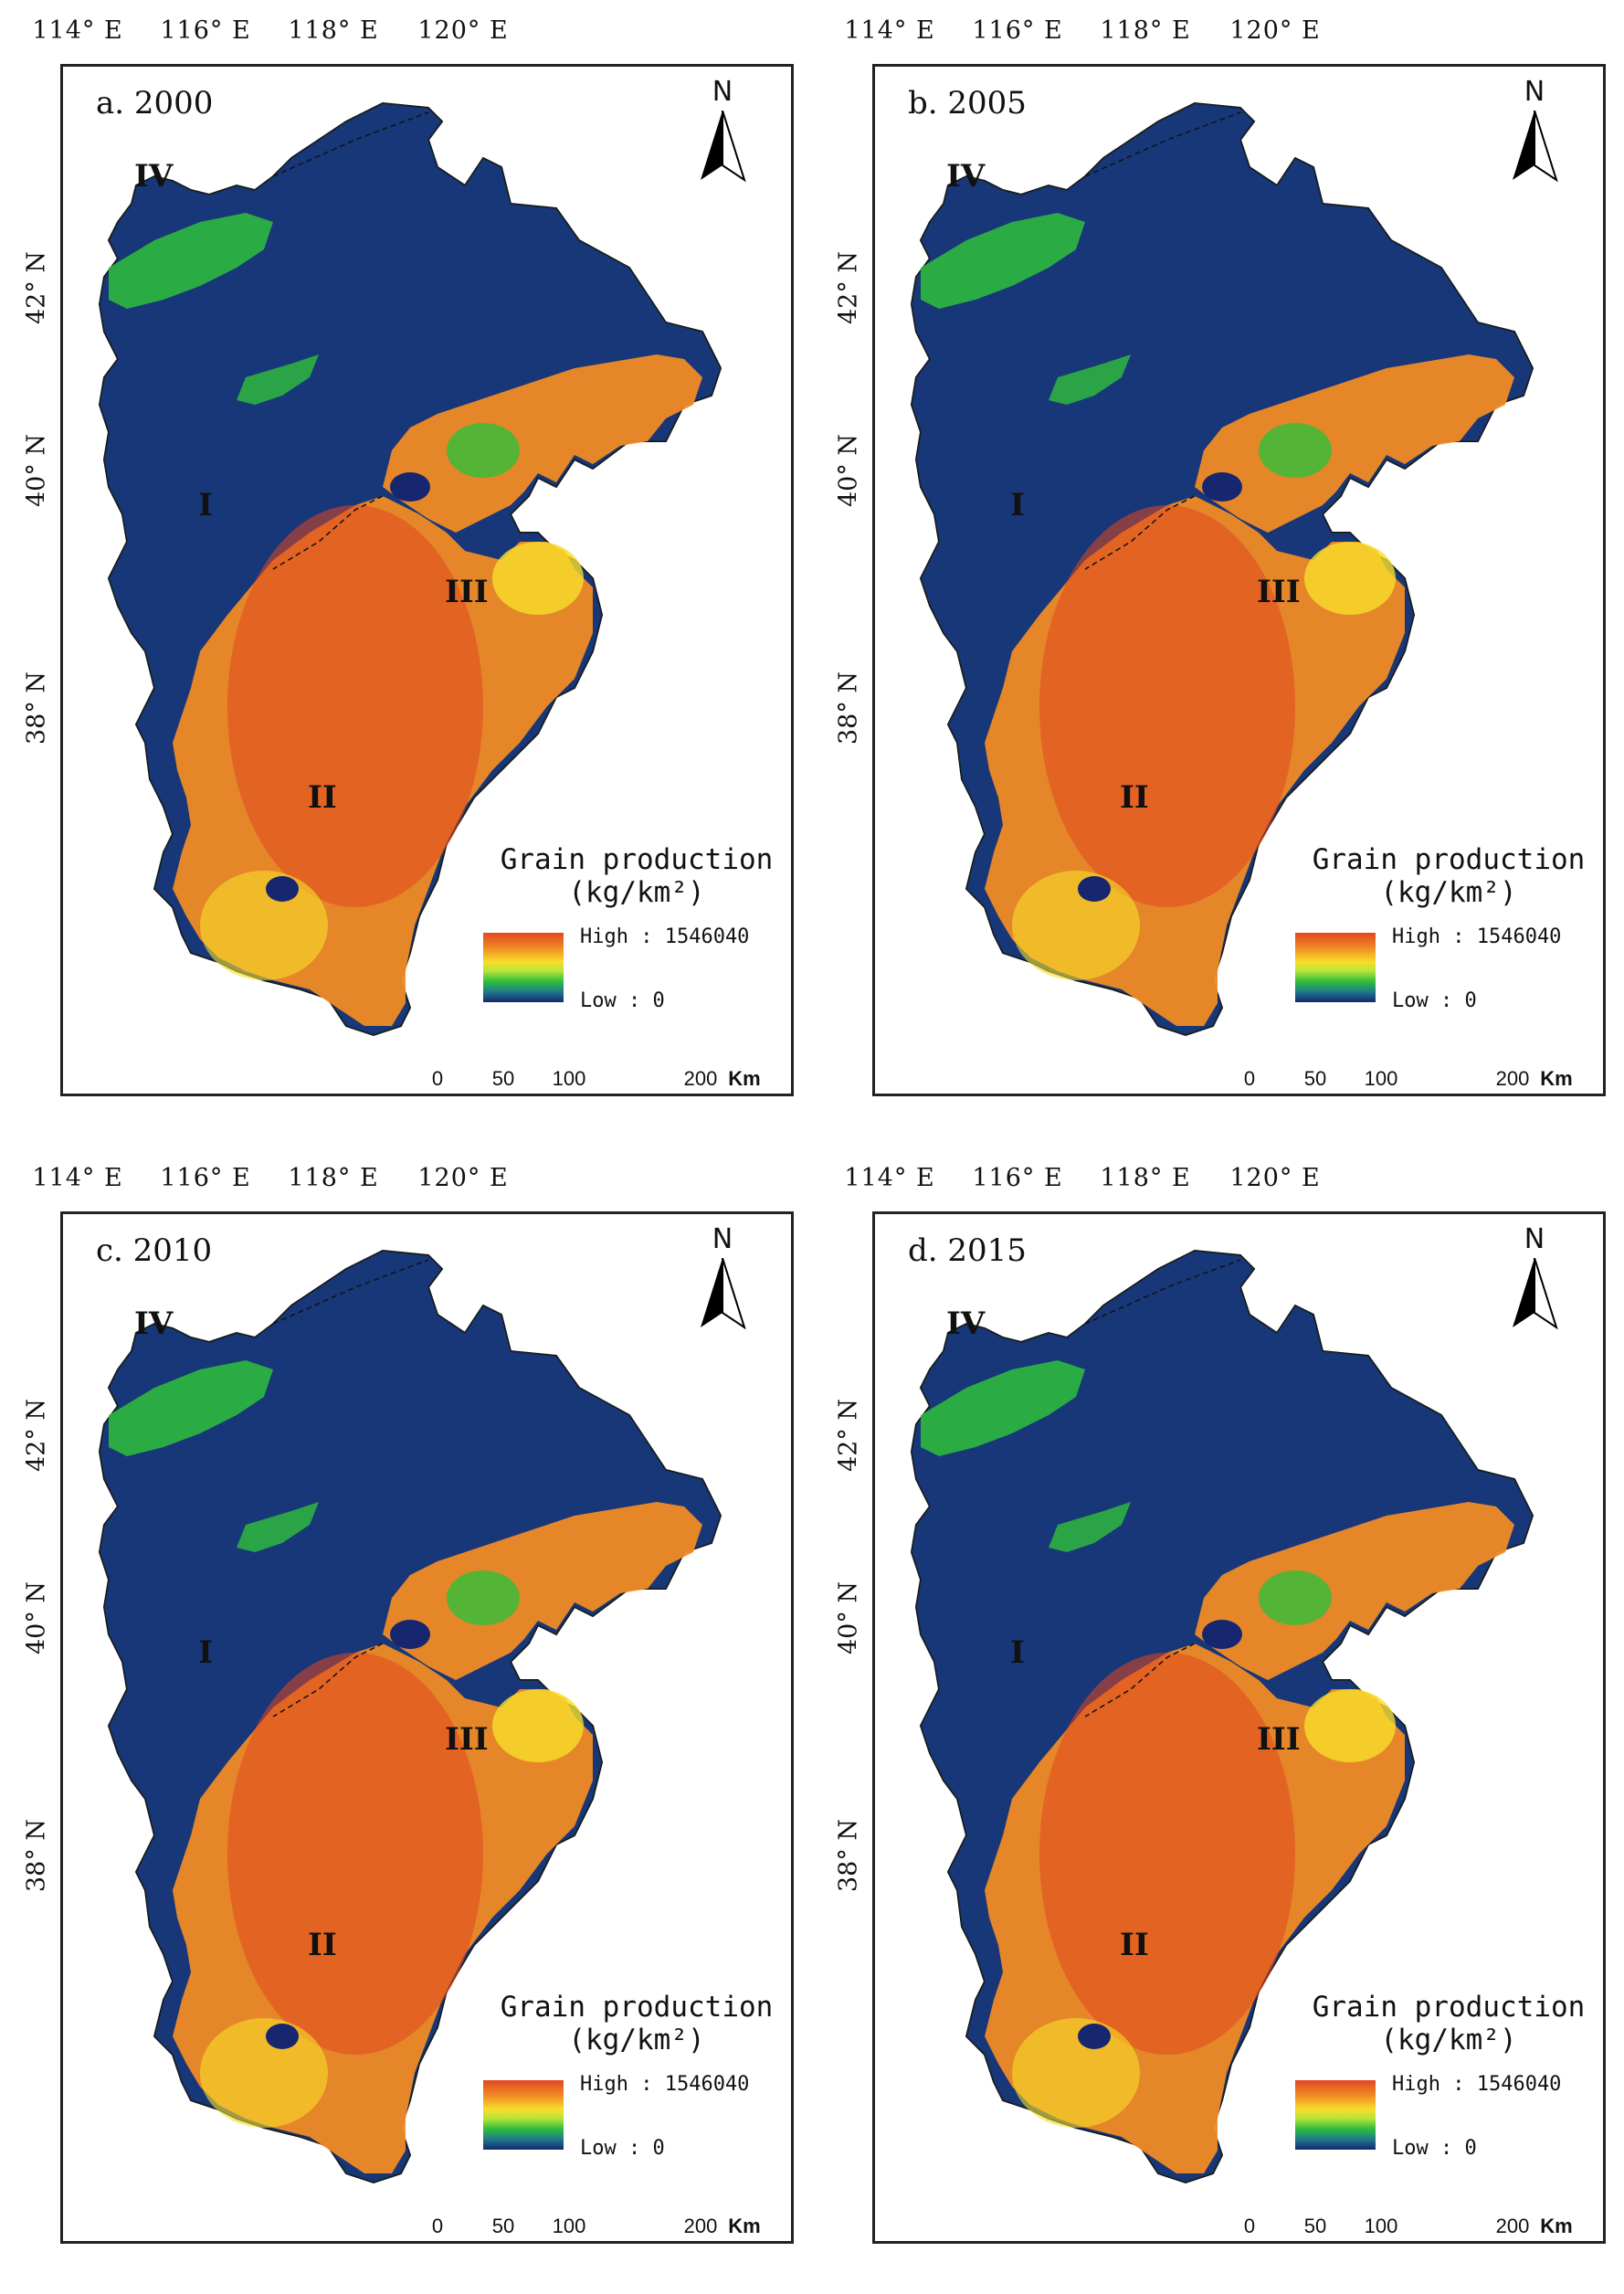 The image size is (1624, 2294). Describe the element at coordinates (322, 1945) in the screenshot. I see `region-label: II` at that location.